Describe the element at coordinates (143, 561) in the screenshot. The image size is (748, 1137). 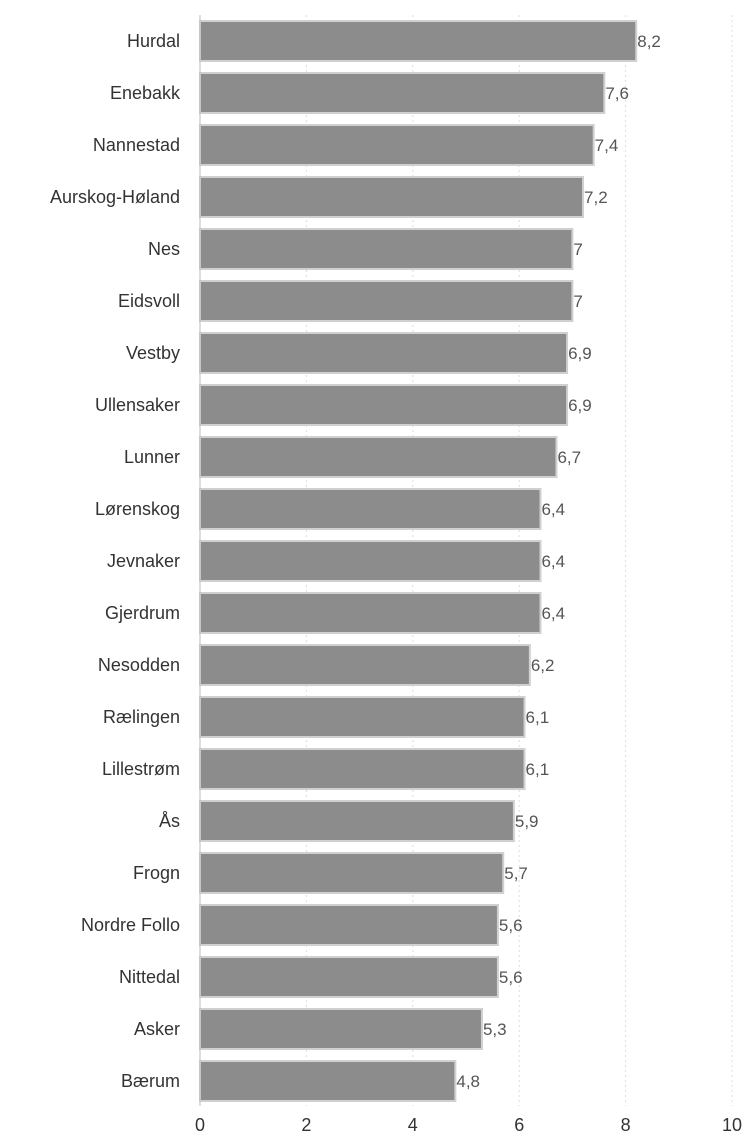
I see `category-label: Jevnaker` at that location.